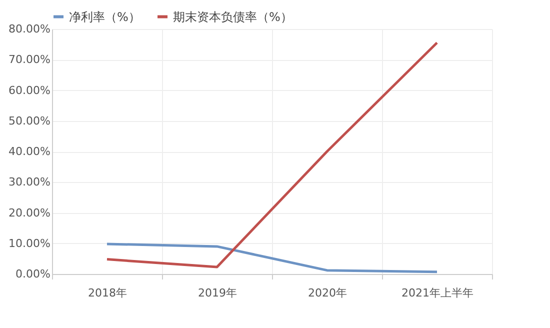 The image size is (550, 328). What do you see at coordinates (272, 258) in the screenshot?
I see `line-series` at bounding box center [272, 258].